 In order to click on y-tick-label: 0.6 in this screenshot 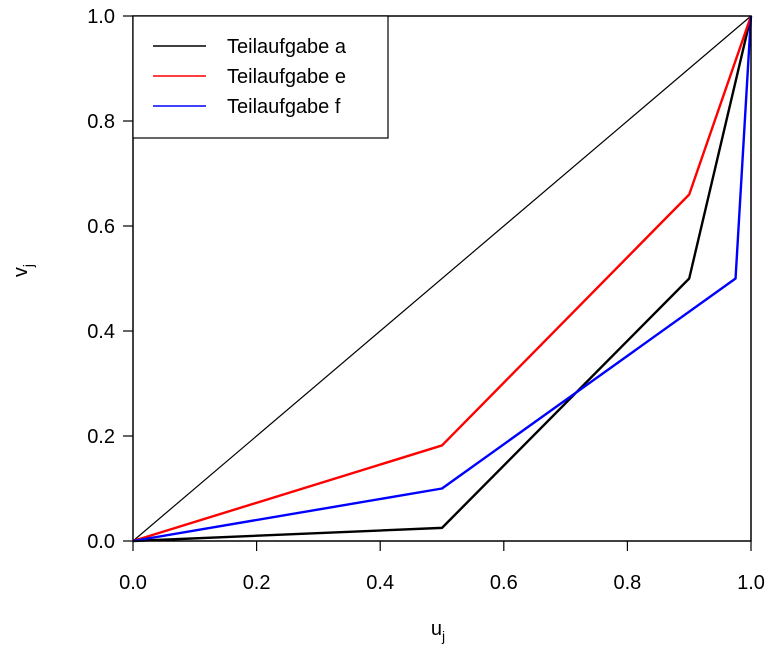, I will do `click(101, 227)`.